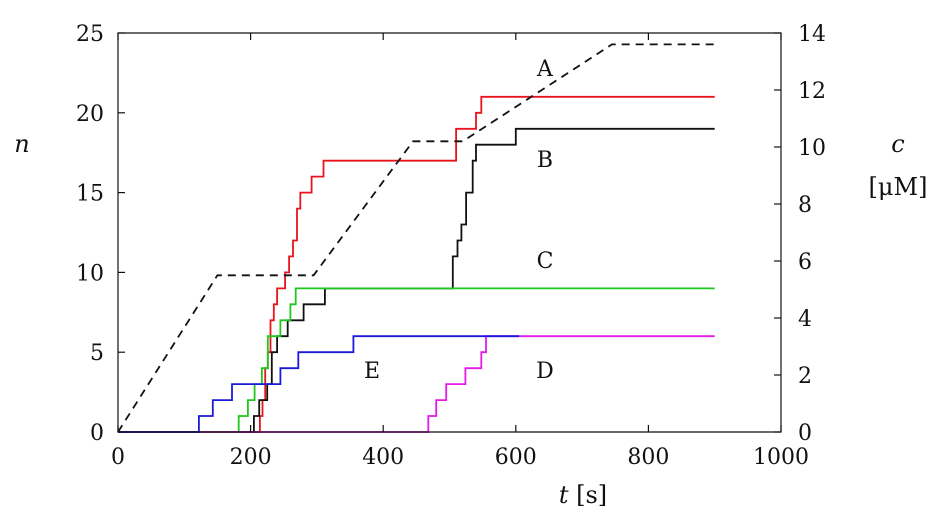 This screenshot has width=944, height=529. What do you see at coordinates (383, 457) in the screenshot?
I see `x-tick-label: 400` at bounding box center [383, 457].